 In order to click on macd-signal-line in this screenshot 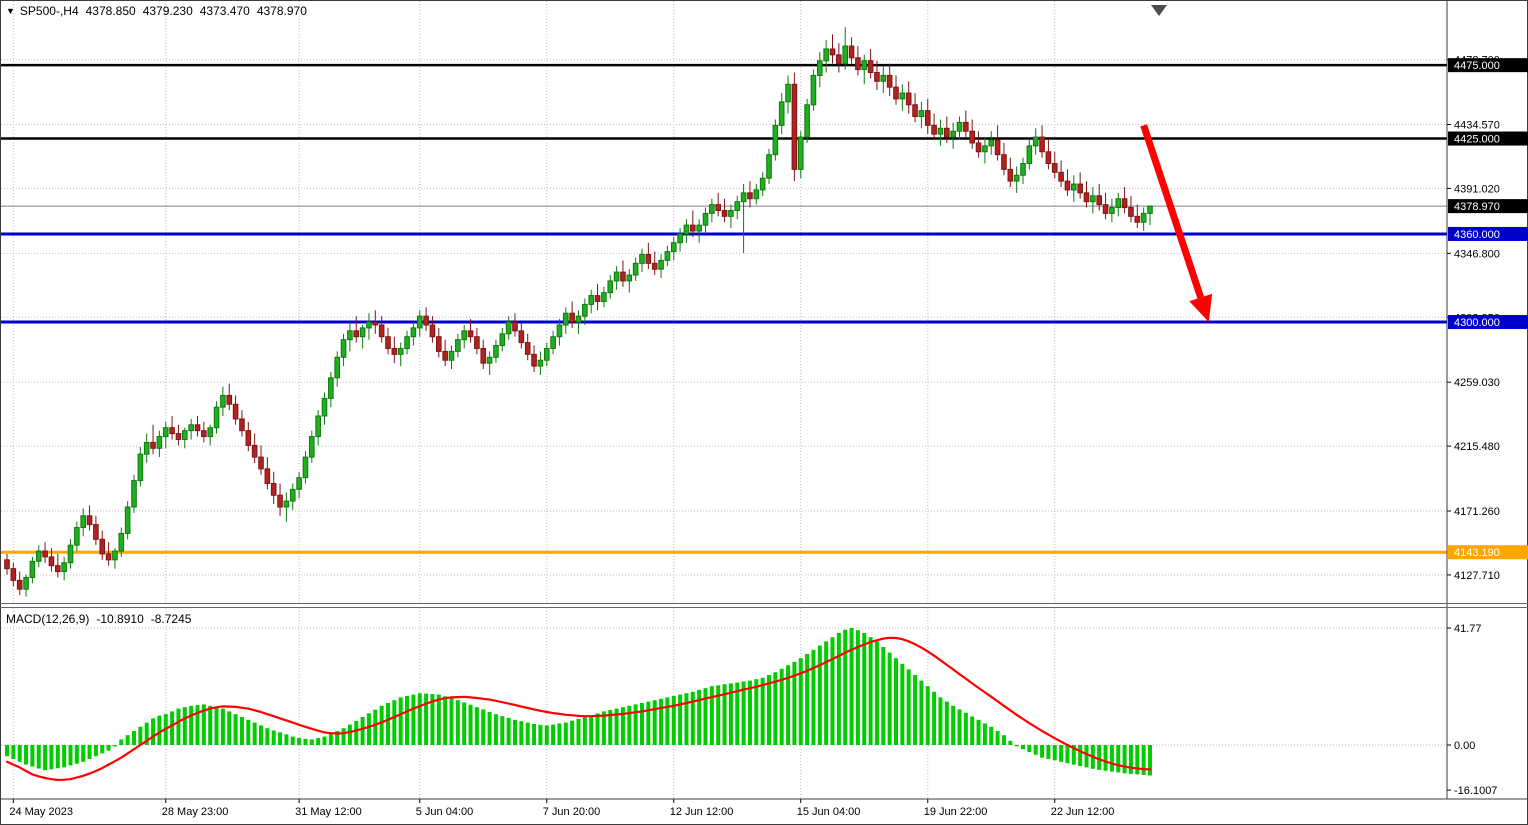, I will do `click(578, 709)`.